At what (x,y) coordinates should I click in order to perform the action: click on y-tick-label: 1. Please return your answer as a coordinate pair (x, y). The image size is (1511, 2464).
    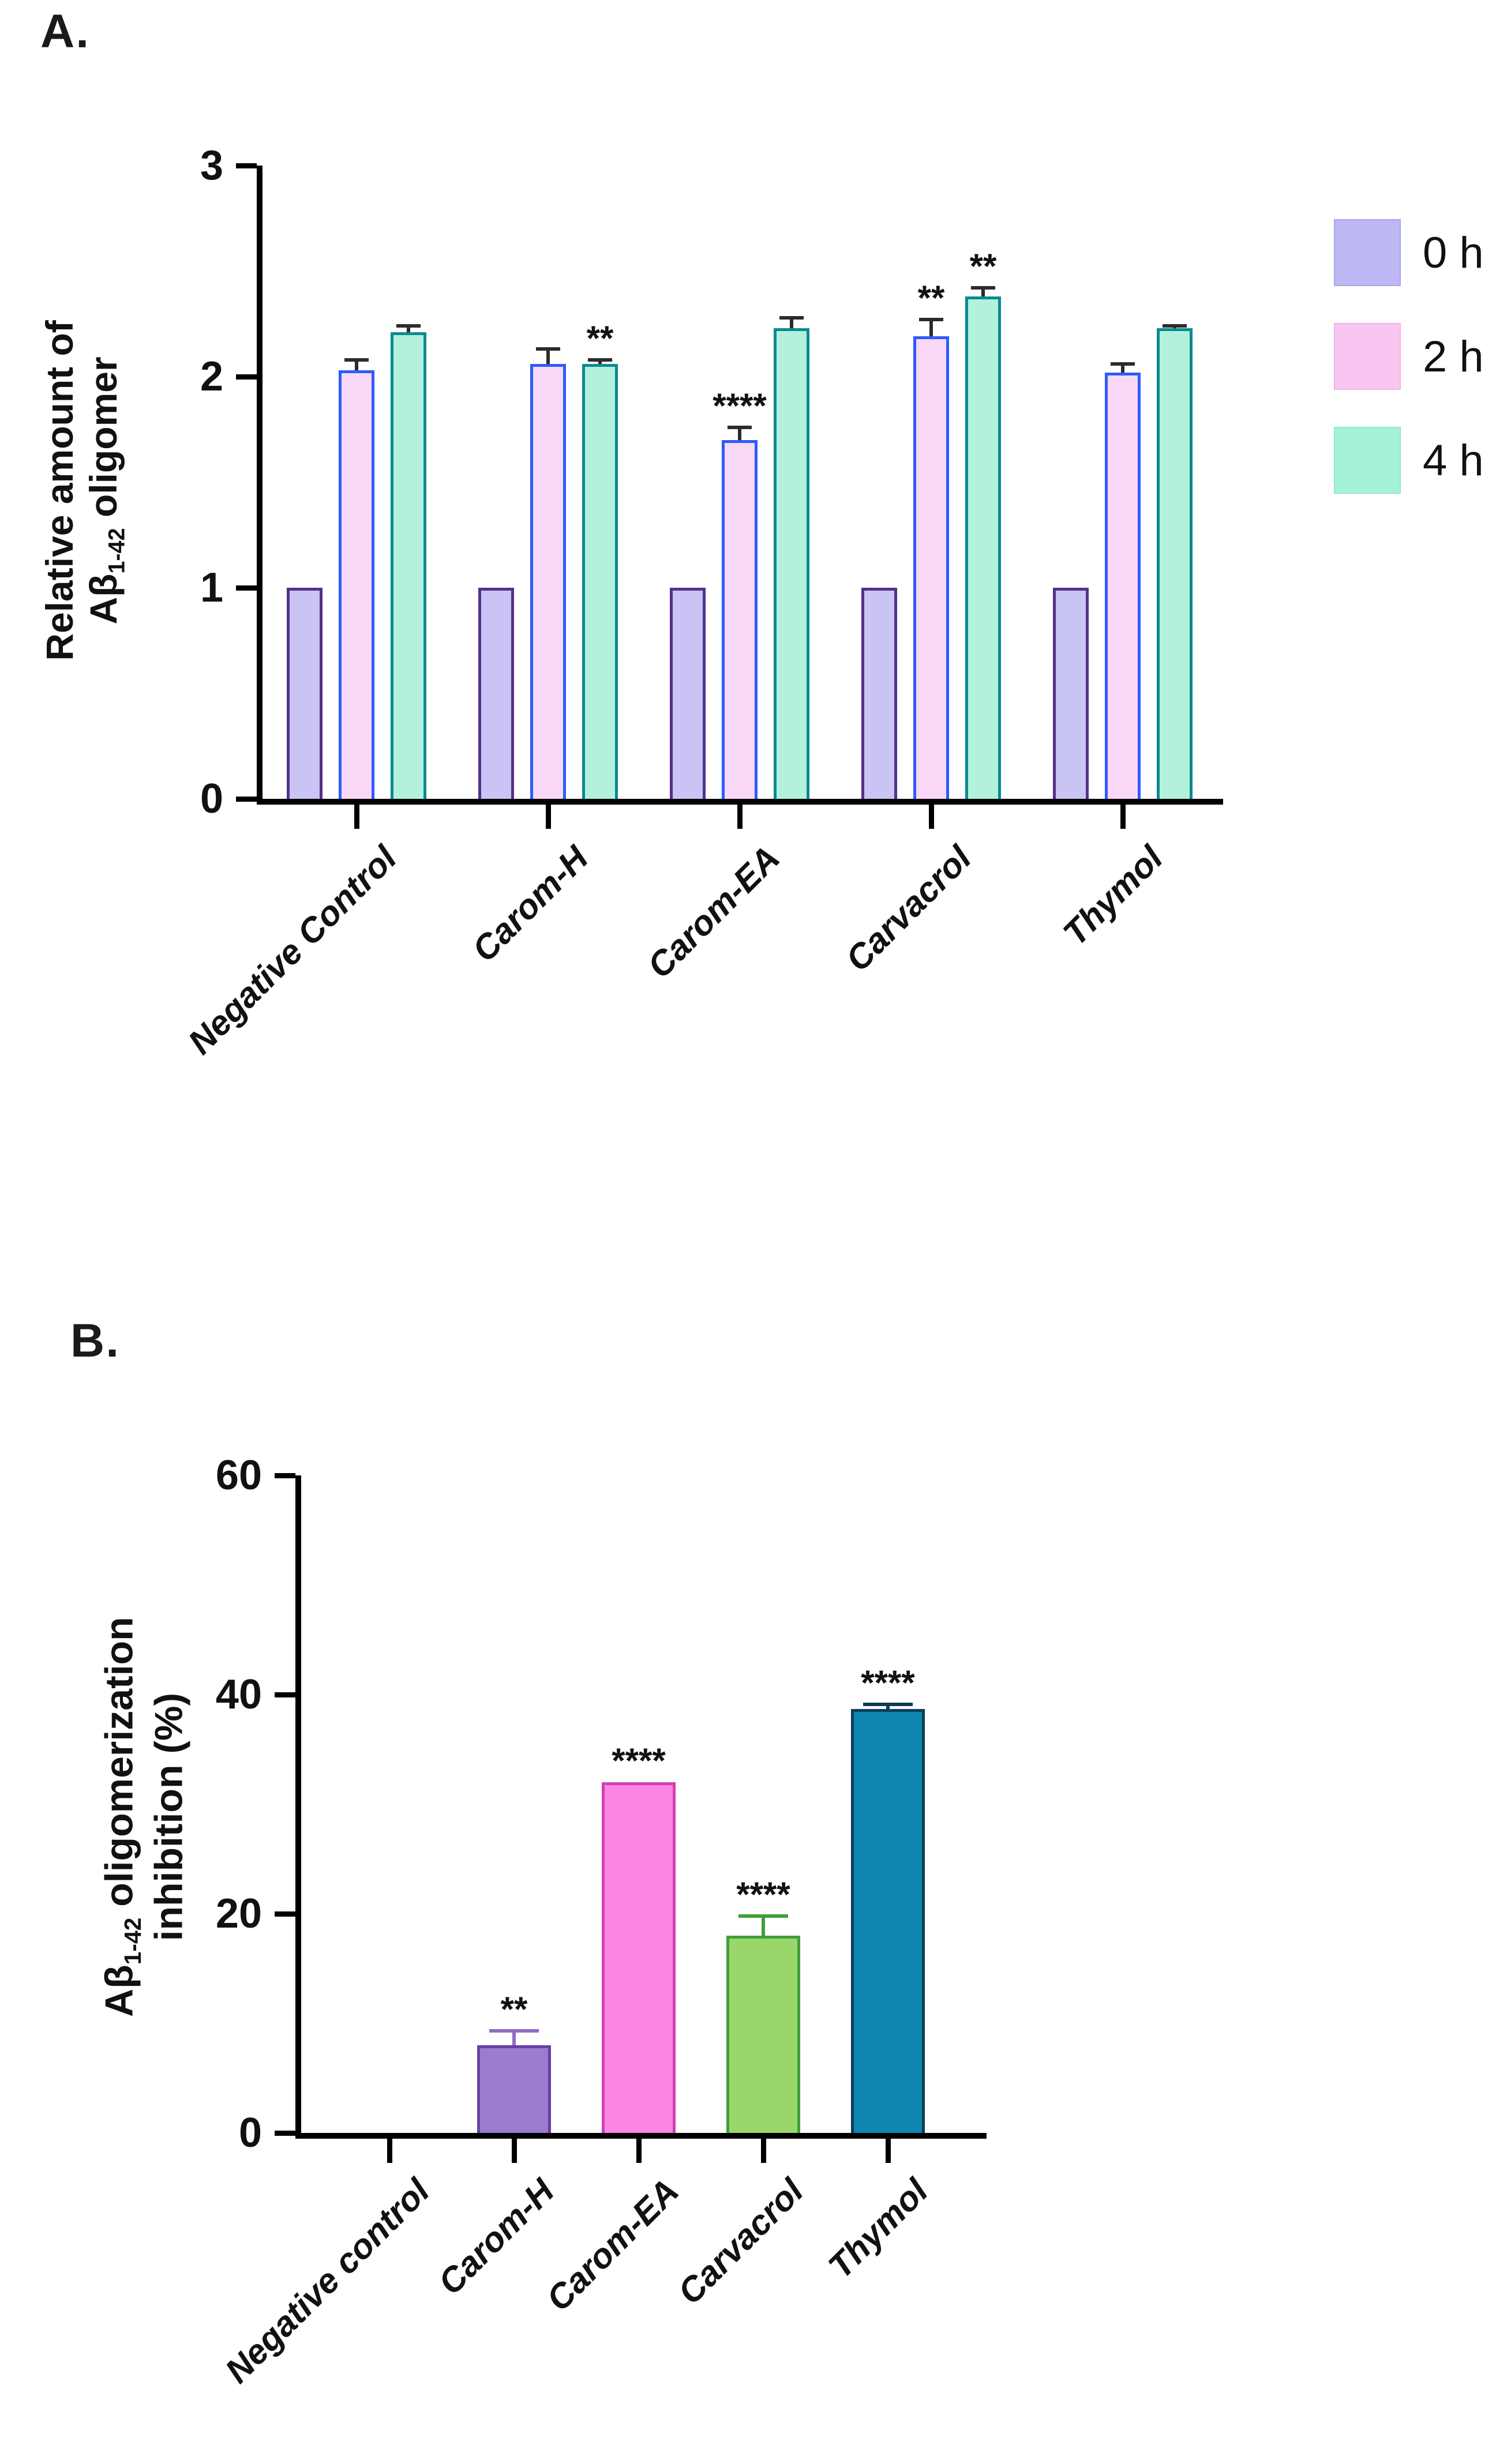
    Looking at the image, I should click on (211, 588).